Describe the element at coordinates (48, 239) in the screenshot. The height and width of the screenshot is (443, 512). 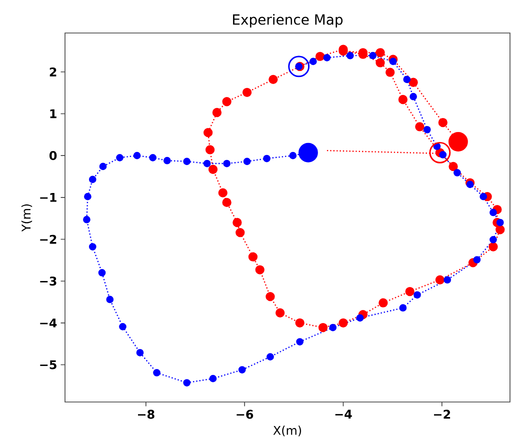
I see `y-tick-label: −2` at that location.